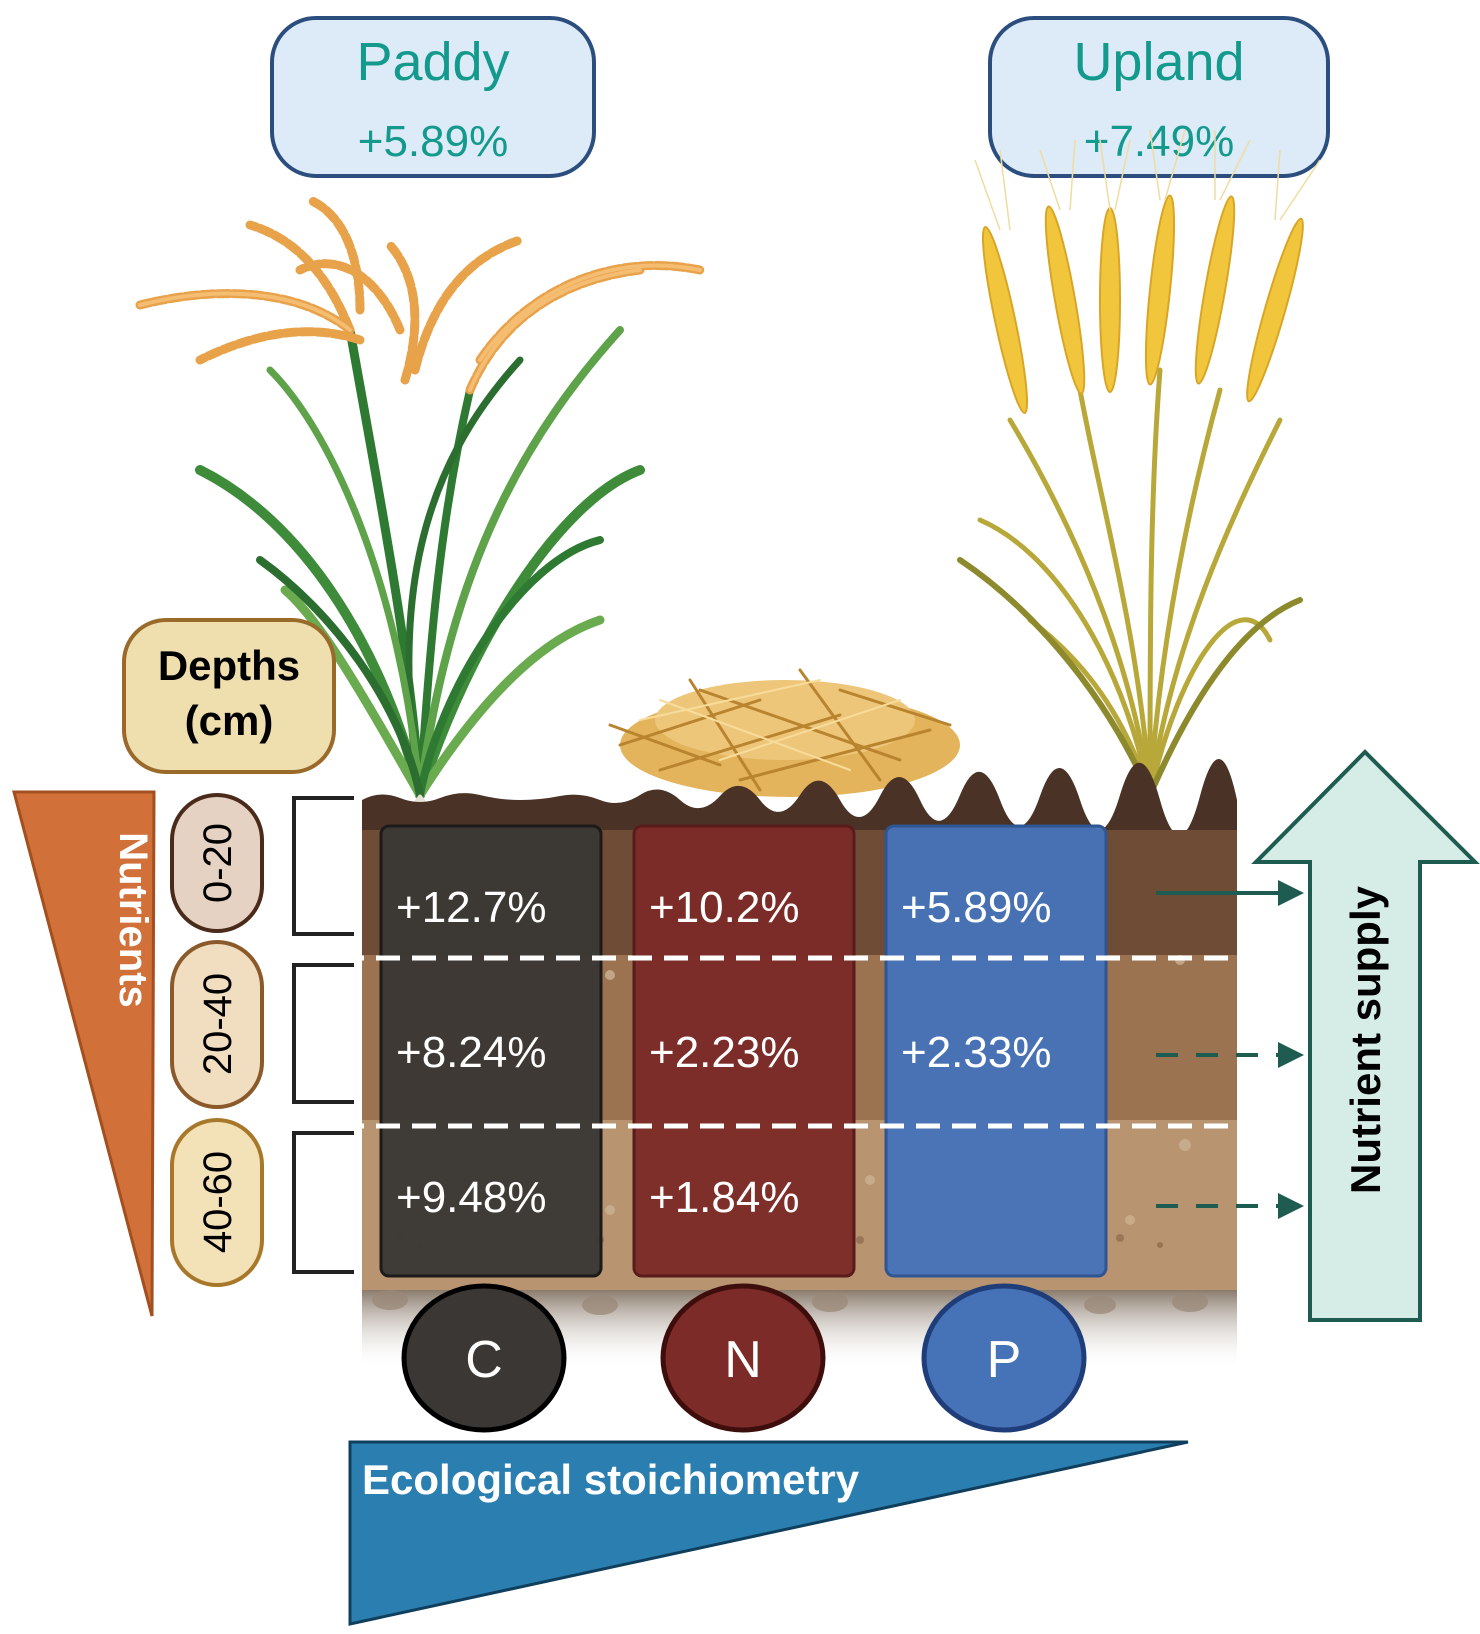  What do you see at coordinates (229, 665) in the screenshot?
I see `depths-header-line1: Depths` at bounding box center [229, 665].